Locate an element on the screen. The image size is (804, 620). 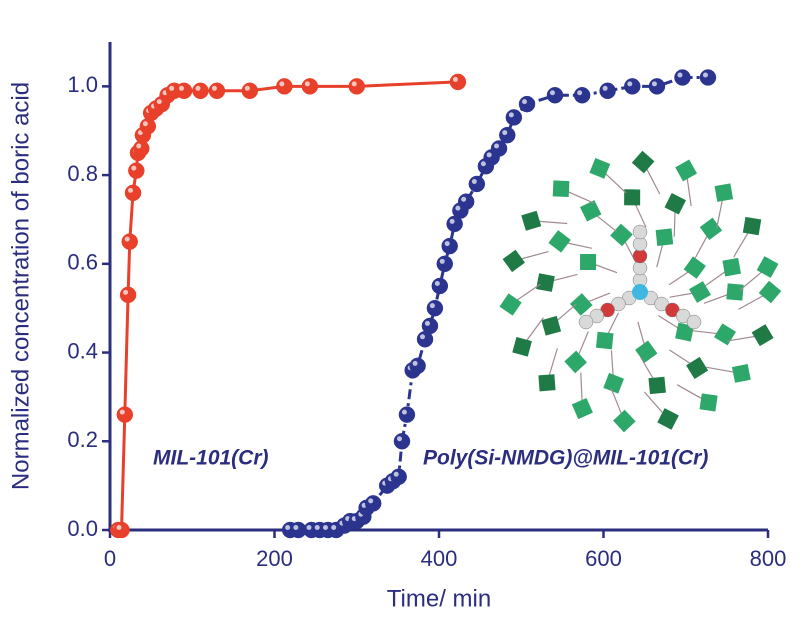
mof-core is located at coordinates (640, 292).